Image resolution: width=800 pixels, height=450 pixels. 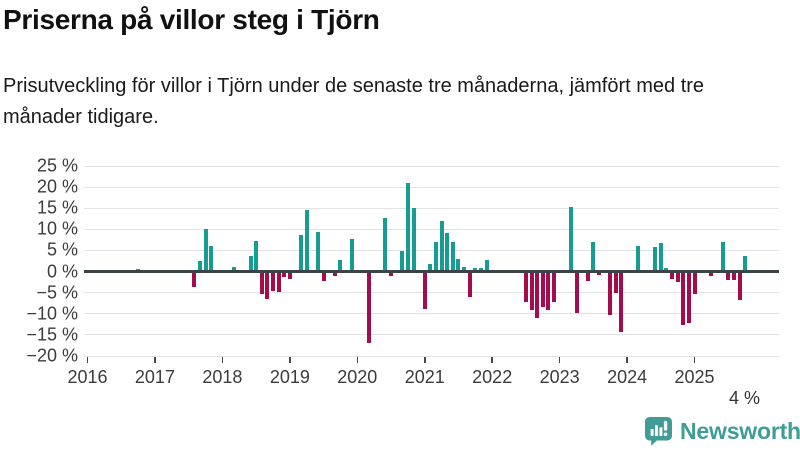 What do you see at coordinates (289, 377) in the screenshot?
I see `x-tick-label: 2019` at bounding box center [289, 377].